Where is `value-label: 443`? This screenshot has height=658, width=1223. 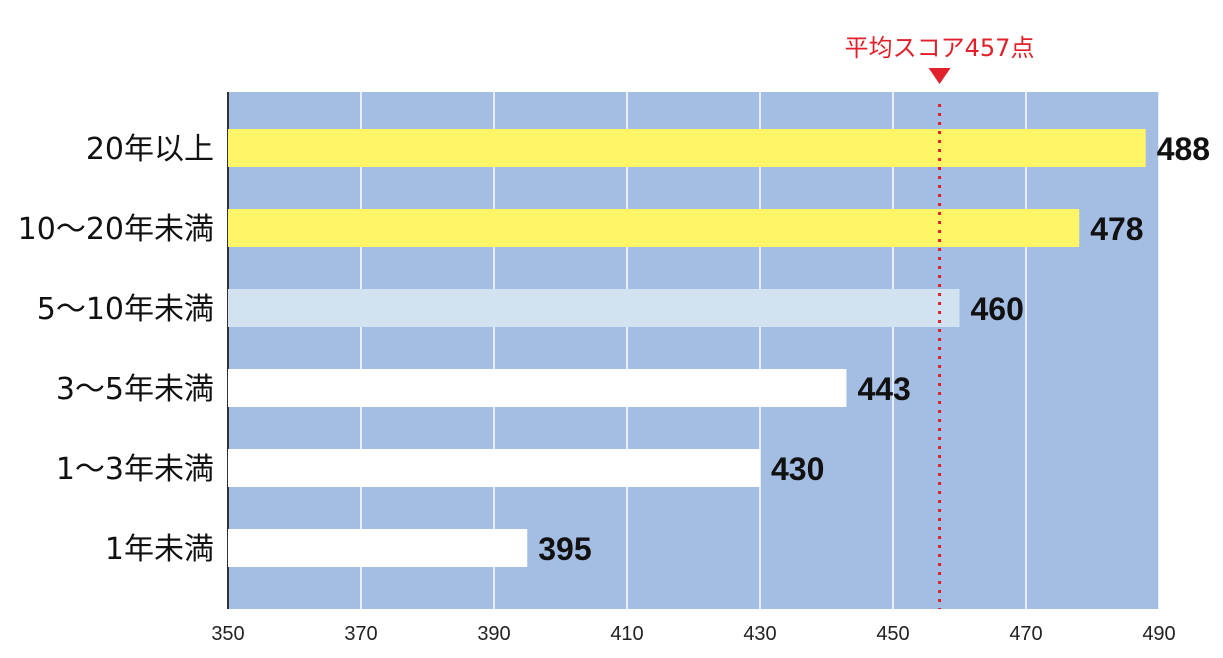 value-label: 443 is located at coordinates (883, 389).